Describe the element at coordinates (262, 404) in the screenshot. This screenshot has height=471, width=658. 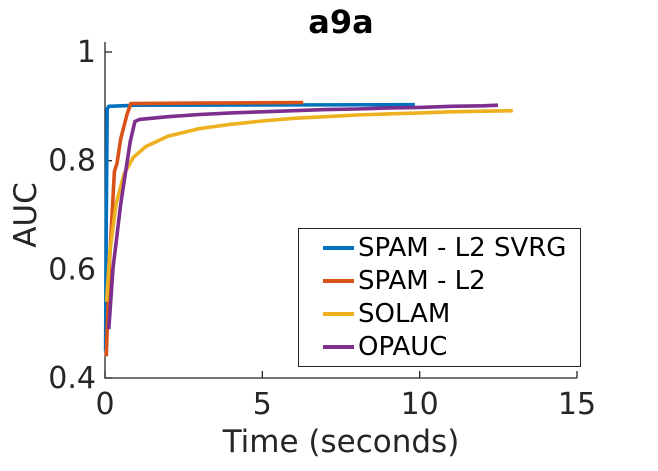
I see `x-tick-label: 5` at that location.